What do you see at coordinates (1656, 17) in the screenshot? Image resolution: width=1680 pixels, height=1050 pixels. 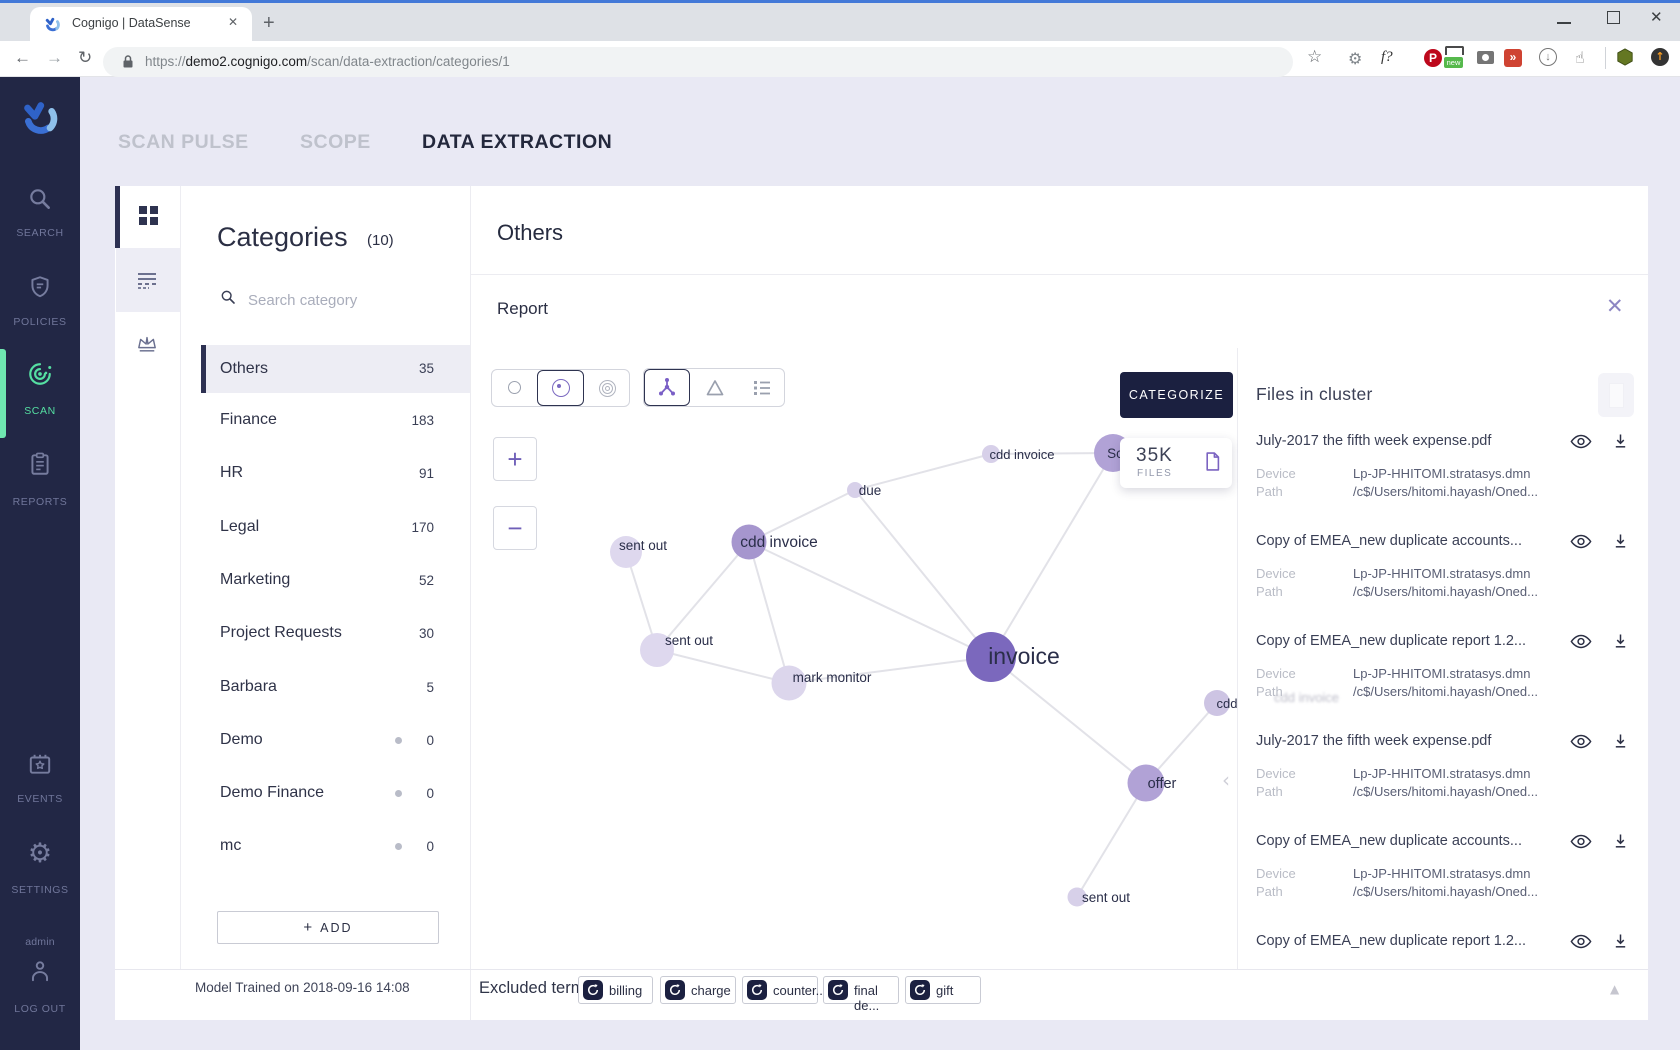 I see `window-close-button: ✕` at bounding box center [1656, 17].